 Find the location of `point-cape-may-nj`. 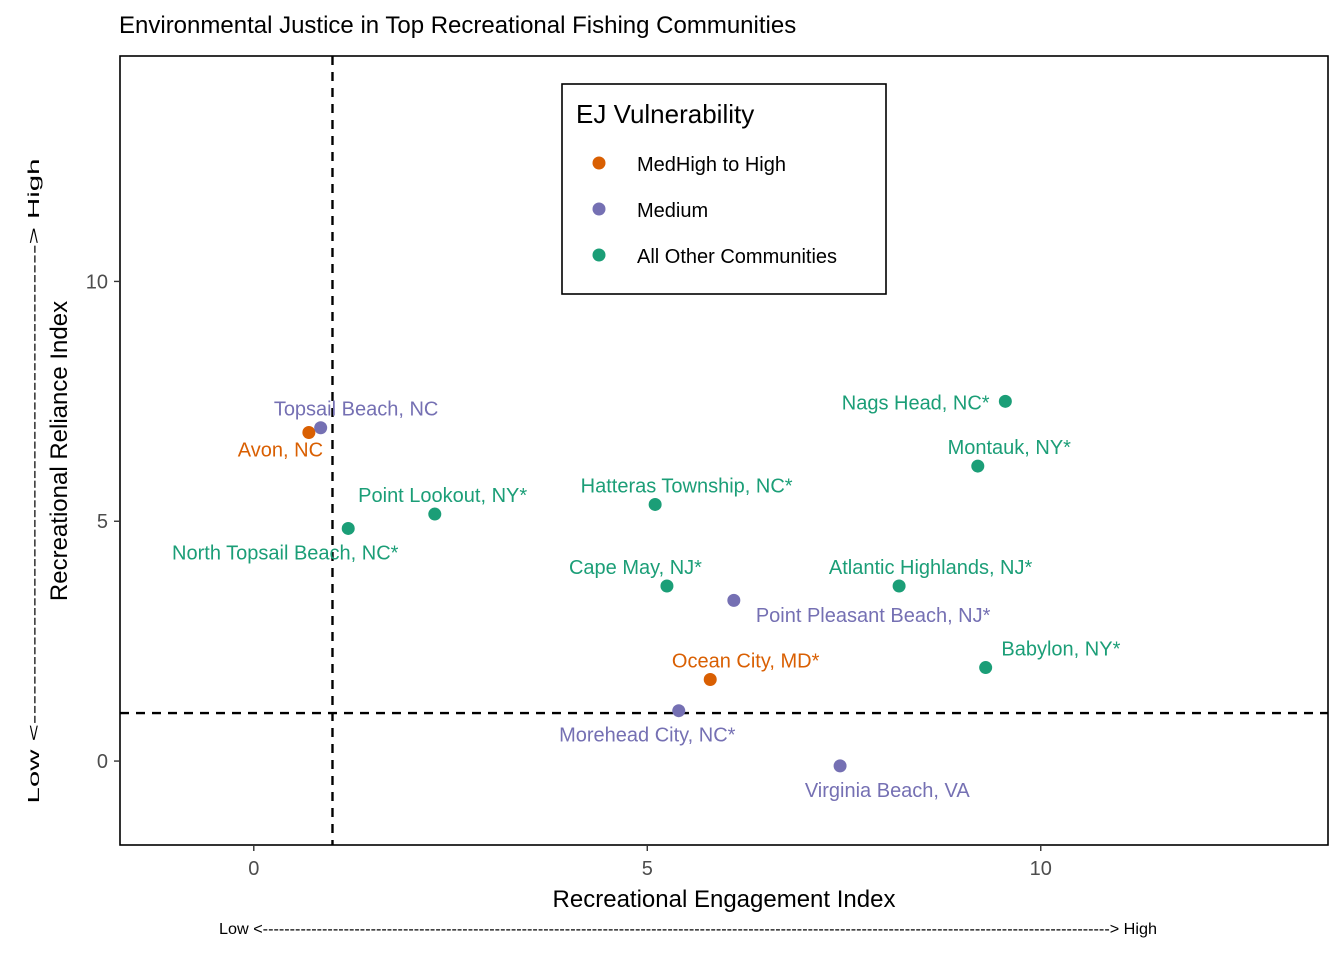

point-cape-may-nj is located at coordinates (667, 586).